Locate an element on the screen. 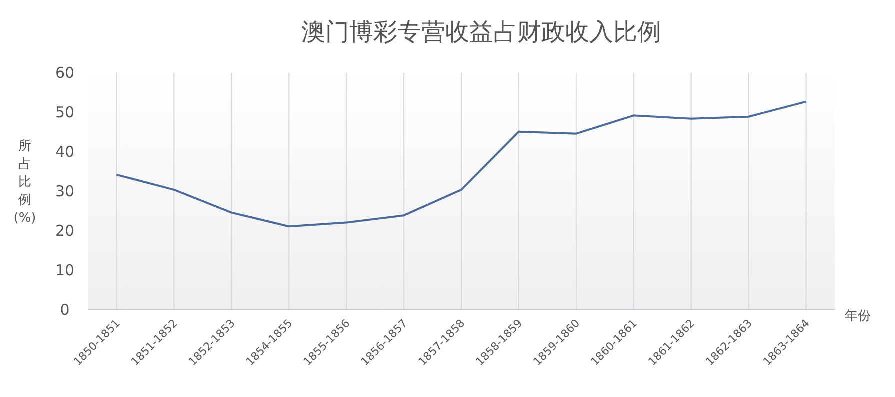 This screenshot has width=895, height=397. y-tick-label: 40 is located at coordinates (65, 152).